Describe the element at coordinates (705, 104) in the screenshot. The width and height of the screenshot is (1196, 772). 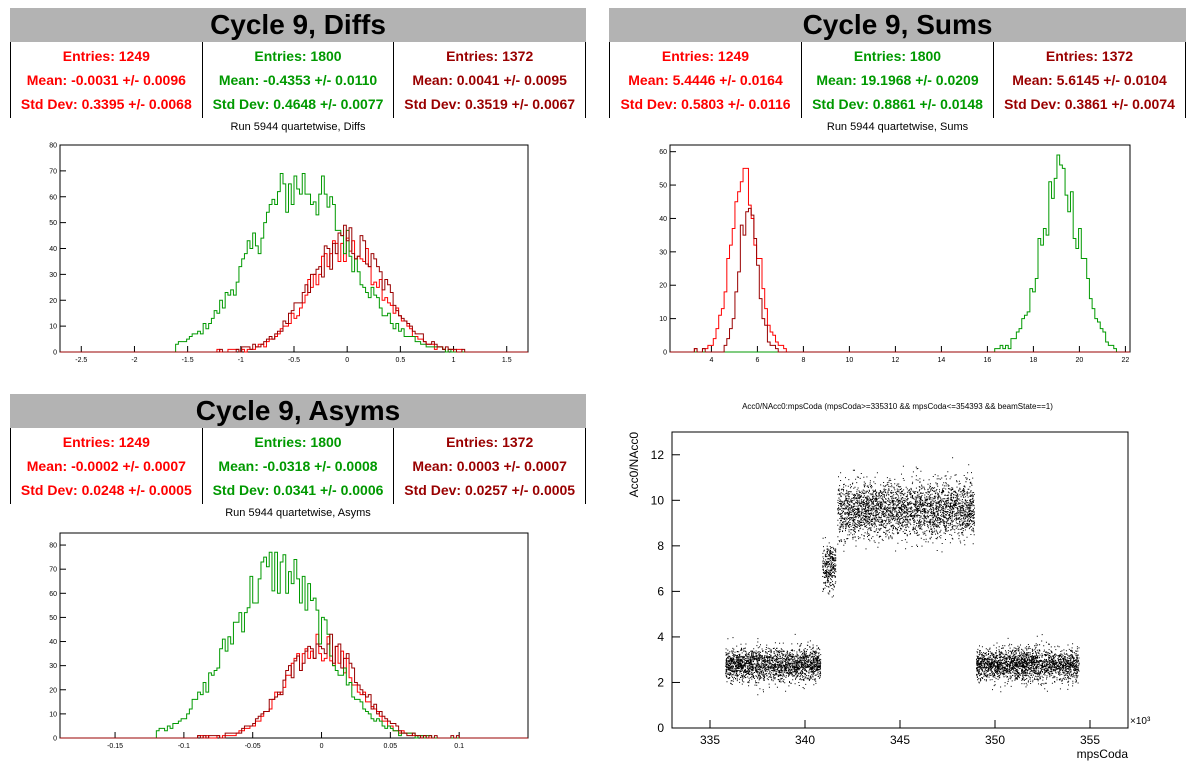
I see `stat-std: Std Dev: 0.5803 +/- 0.0116` at that location.